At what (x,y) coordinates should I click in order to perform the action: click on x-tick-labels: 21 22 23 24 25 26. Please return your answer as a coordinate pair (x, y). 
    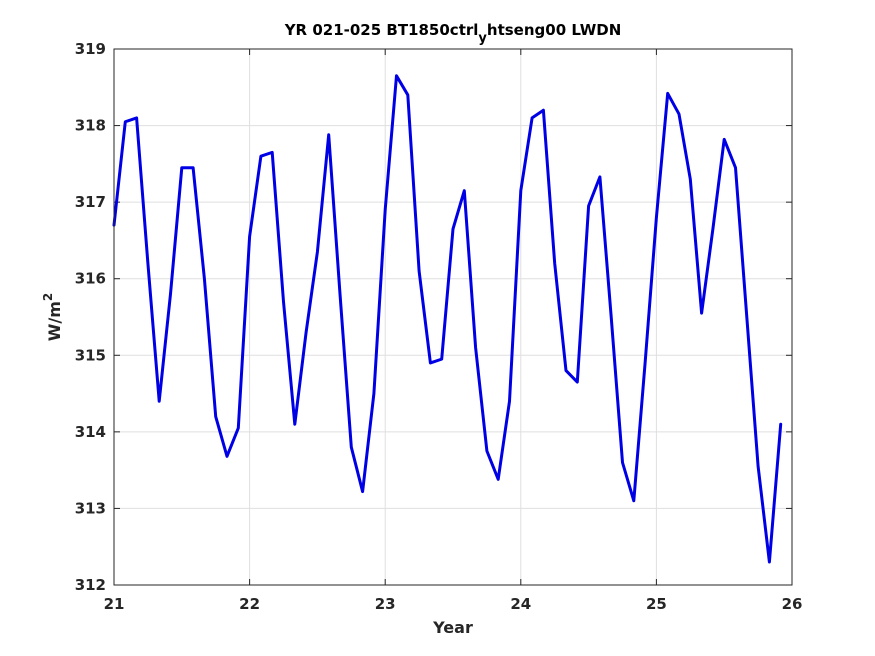
    Looking at the image, I should click on (453, 604).